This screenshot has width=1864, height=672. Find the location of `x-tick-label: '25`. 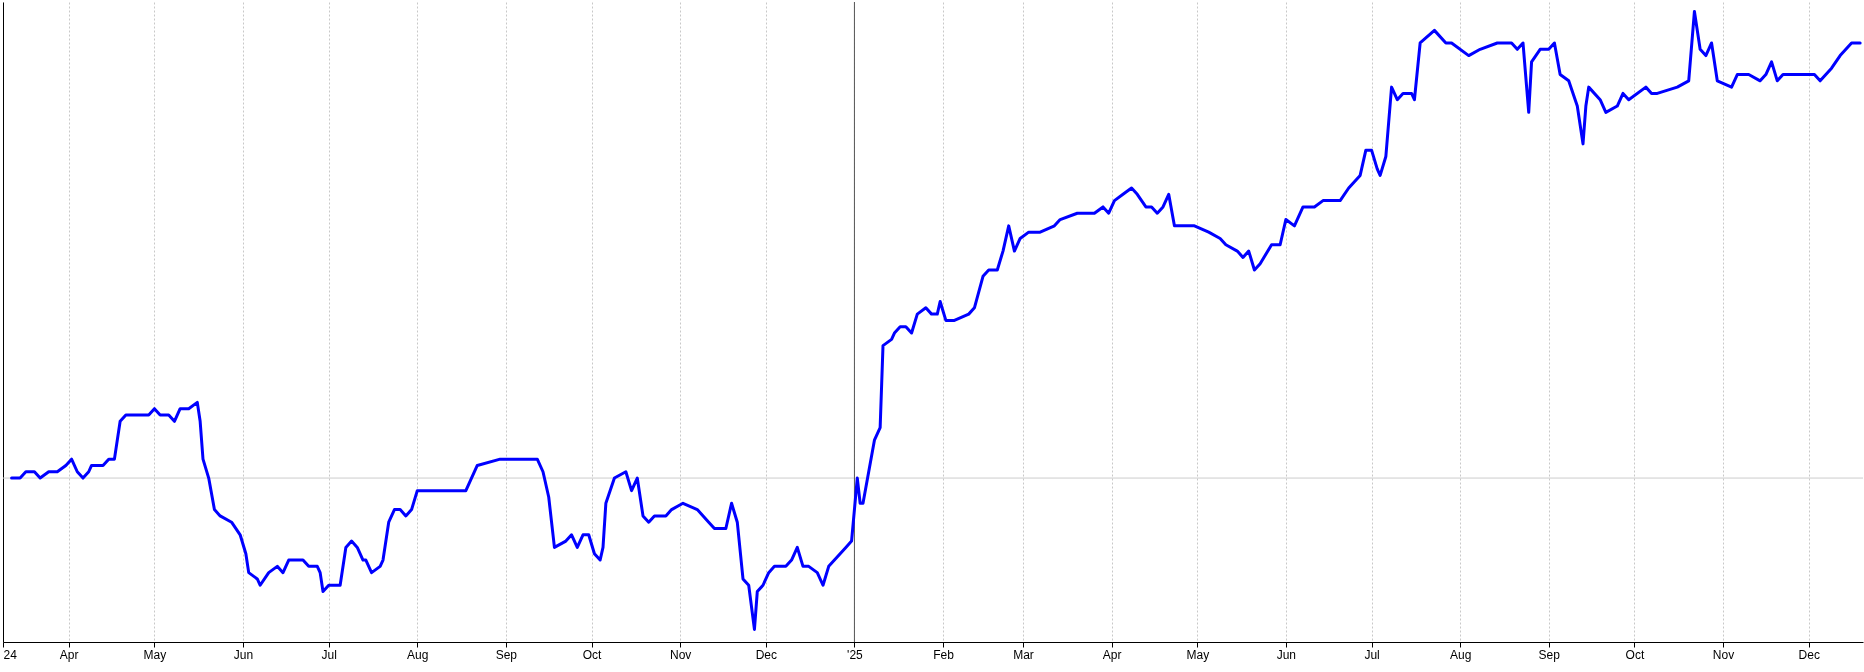

x-tick-label: '25 is located at coordinates (855, 654).